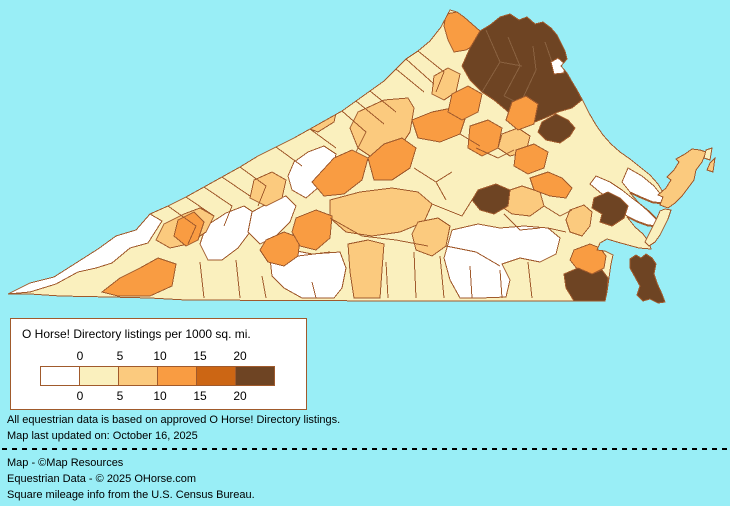  I want to click on legend-ticks-top: 0 5 10 15 20, so click(158, 356).